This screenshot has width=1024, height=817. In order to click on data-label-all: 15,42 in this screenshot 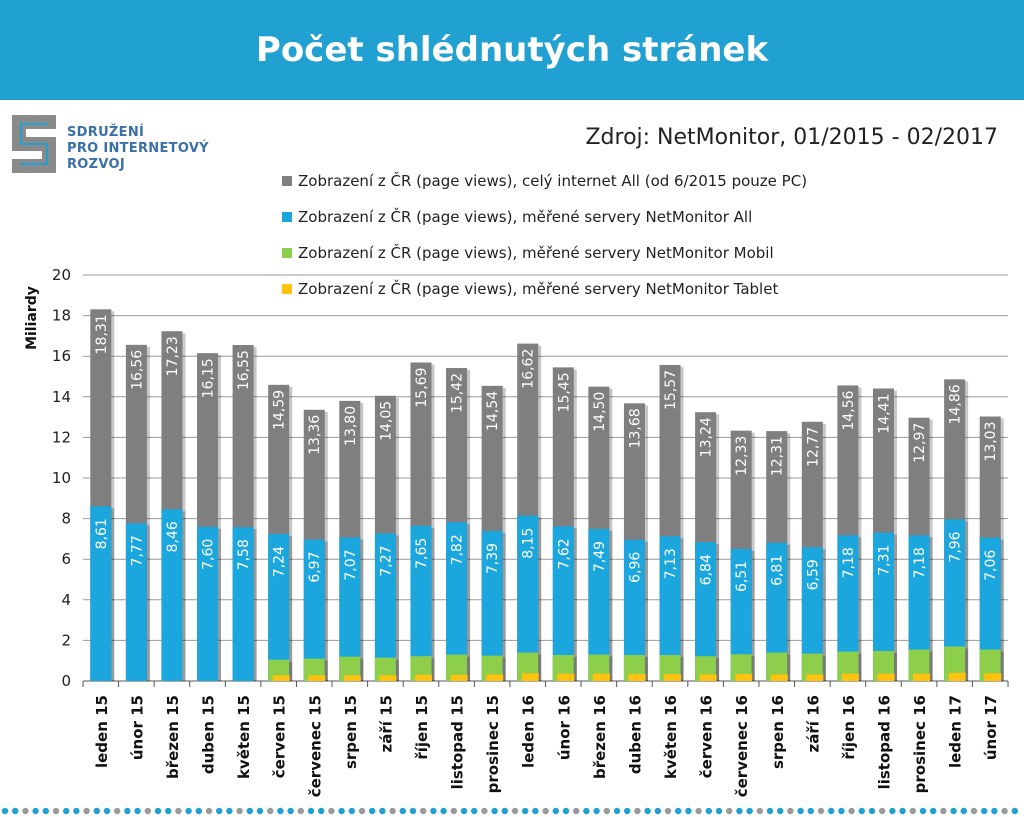, I will do `click(458, 393)`.